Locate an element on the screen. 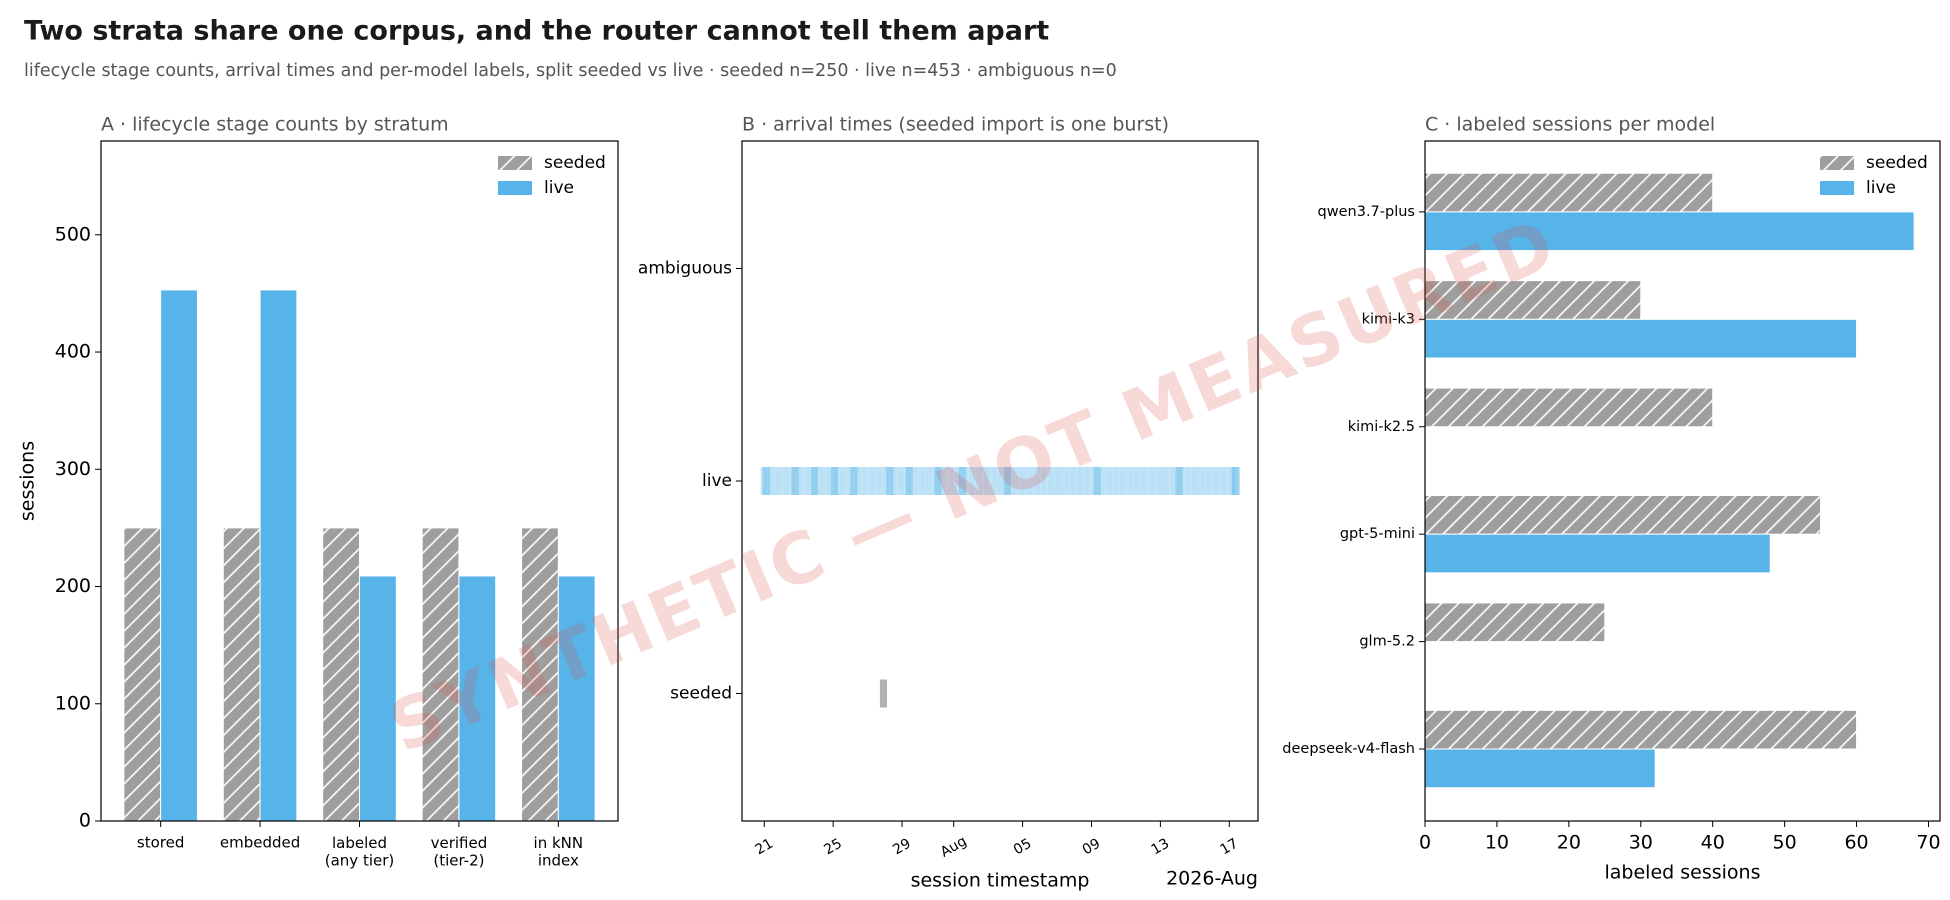  y-tick-label: deepseek-v4-flash is located at coordinates (1348, 749).